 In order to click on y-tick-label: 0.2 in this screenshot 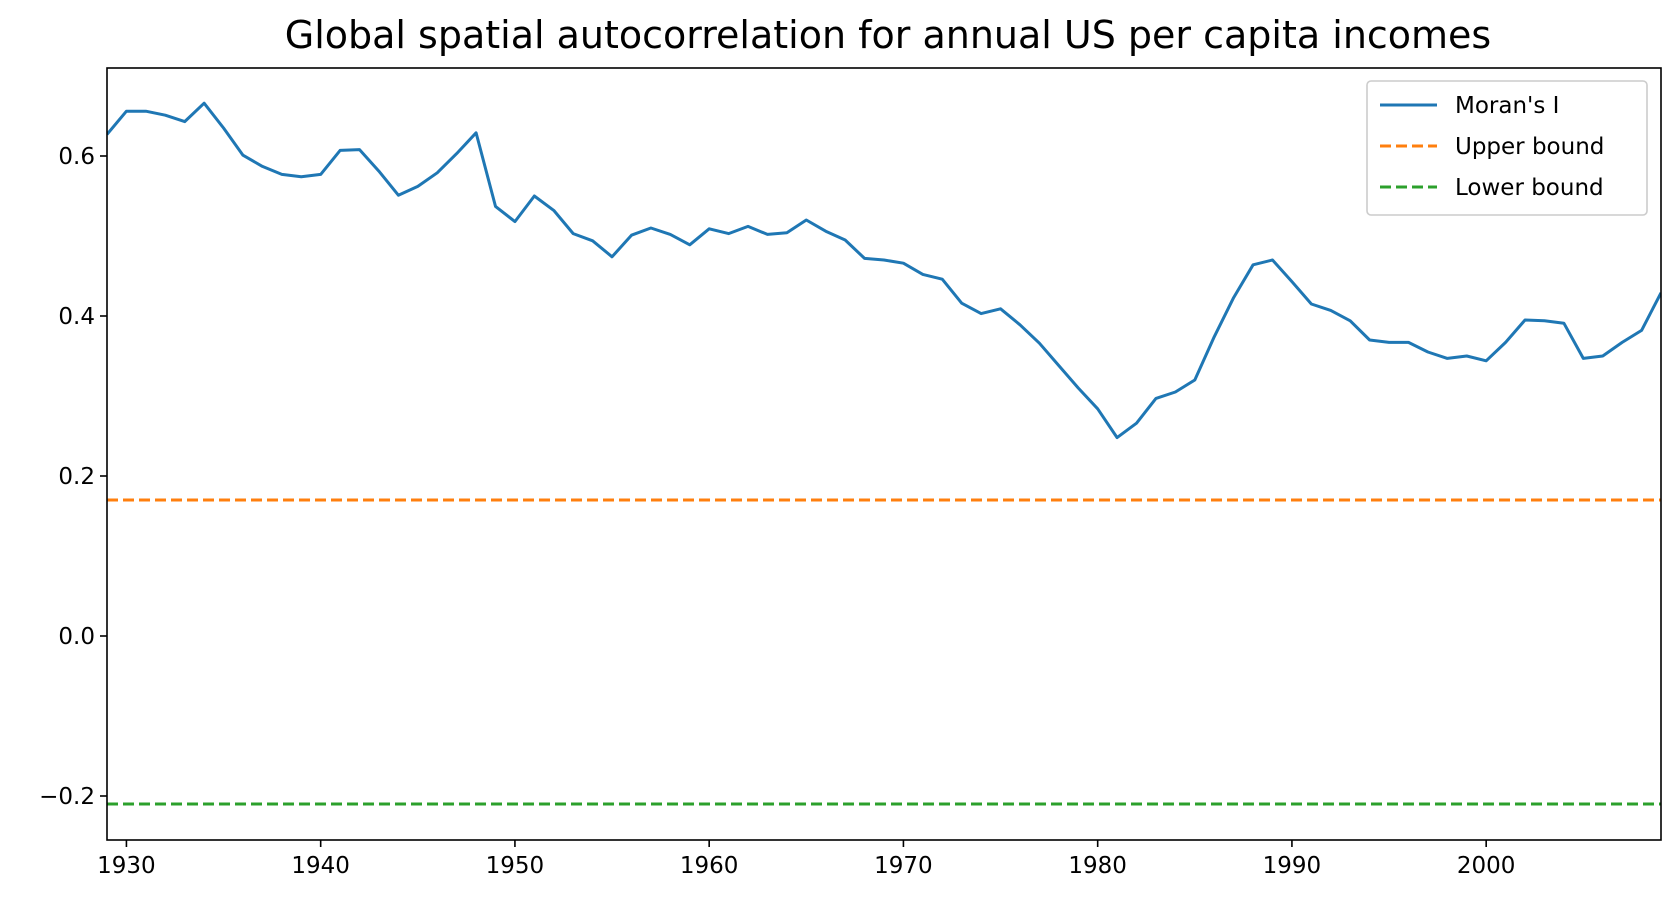, I will do `click(76, 477)`.